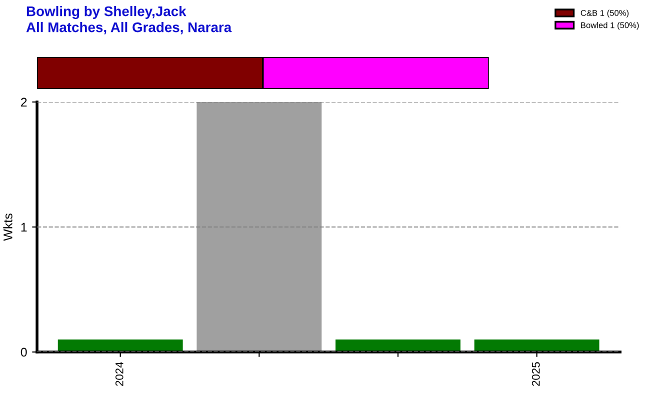  Describe the element at coordinates (24, 227) in the screenshot. I see `y-tick-label: 1` at that location.